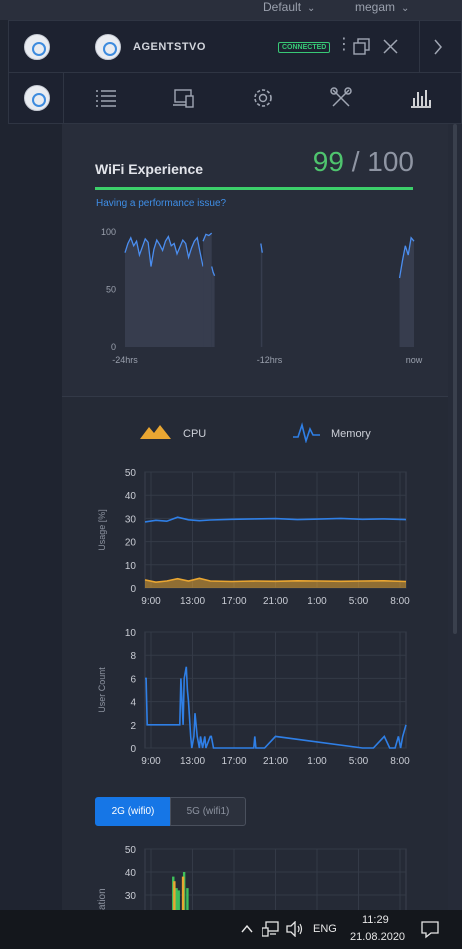 The width and height of the screenshot is (462, 949). Describe the element at coordinates (133, 811) in the screenshot. I see `tab-2g: 2G (wifi0)` at that location.